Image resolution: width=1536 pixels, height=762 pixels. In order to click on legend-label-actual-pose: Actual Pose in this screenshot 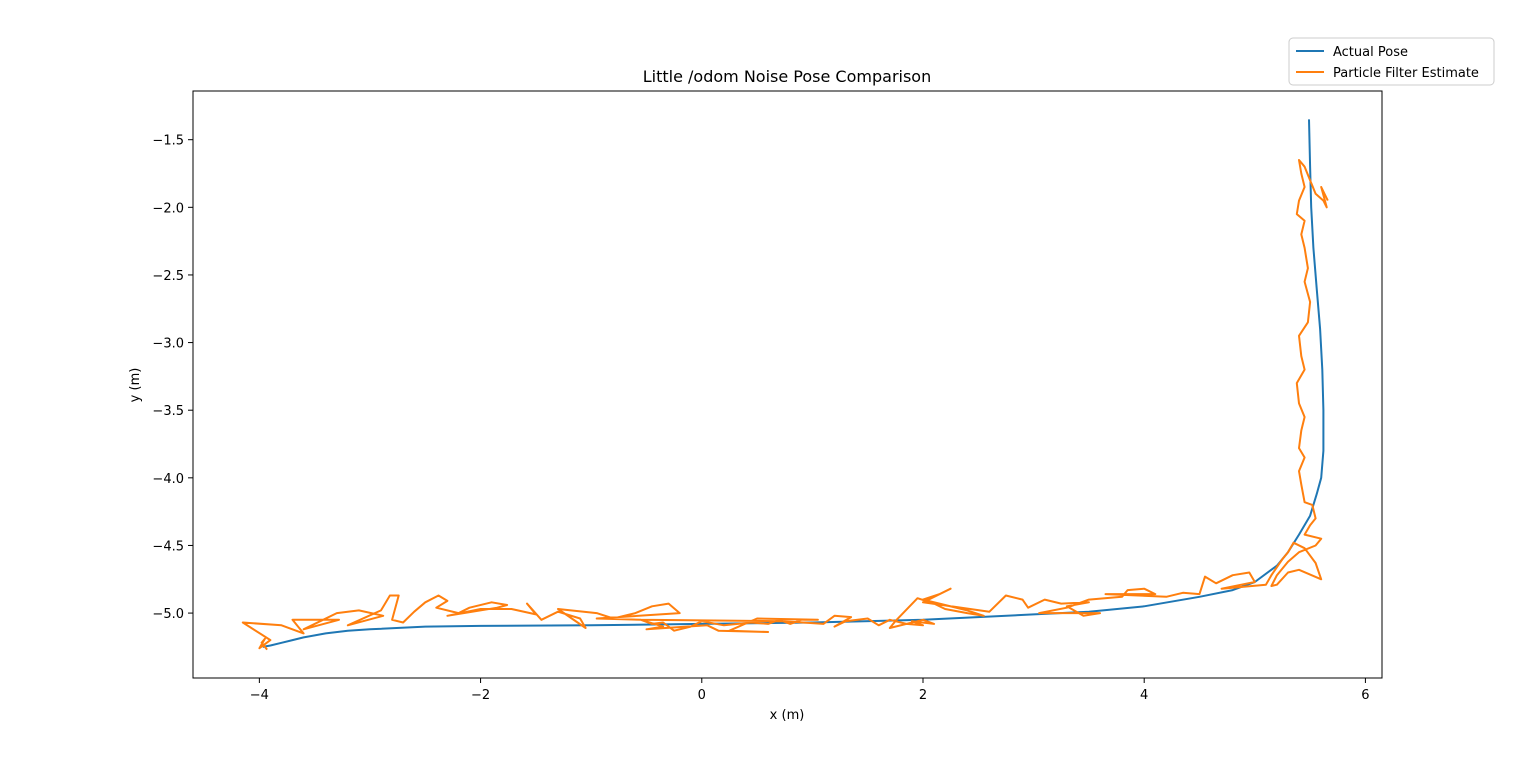, I will do `click(1370, 52)`.